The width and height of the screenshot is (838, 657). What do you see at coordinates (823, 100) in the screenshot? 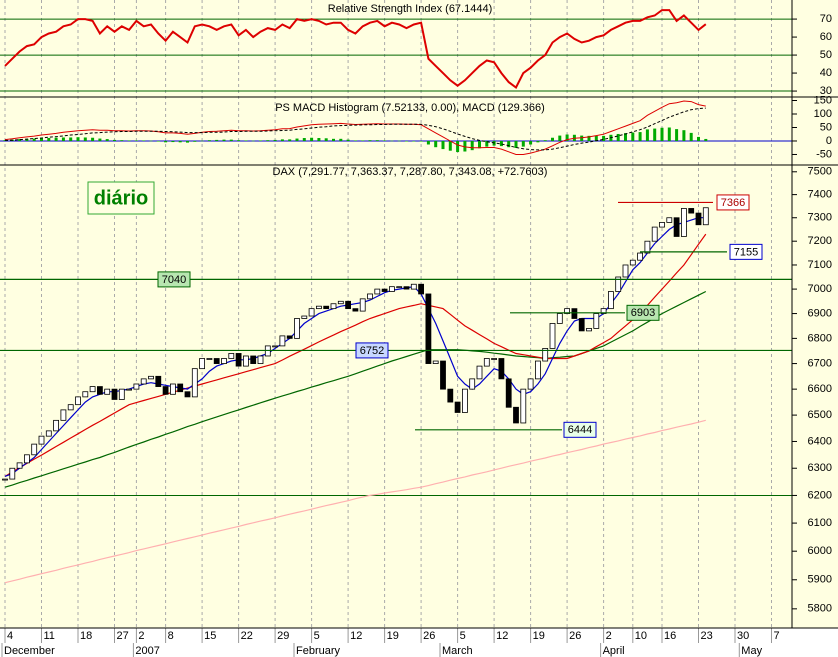
I see `y-tick-label: 150` at bounding box center [823, 100].